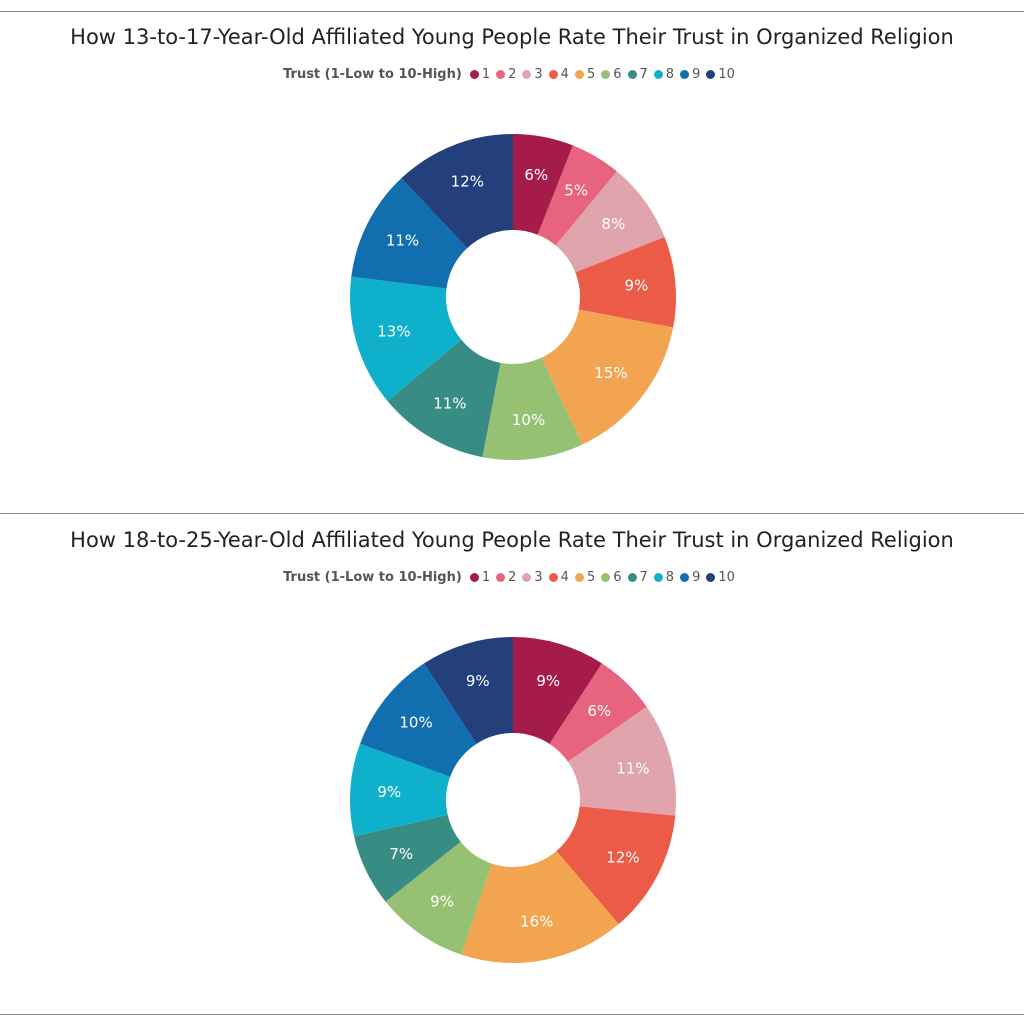 The image size is (1024, 1024). What do you see at coordinates (726, 577) in the screenshot?
I see `legend-label: 10` at bounding box center [726, 577].